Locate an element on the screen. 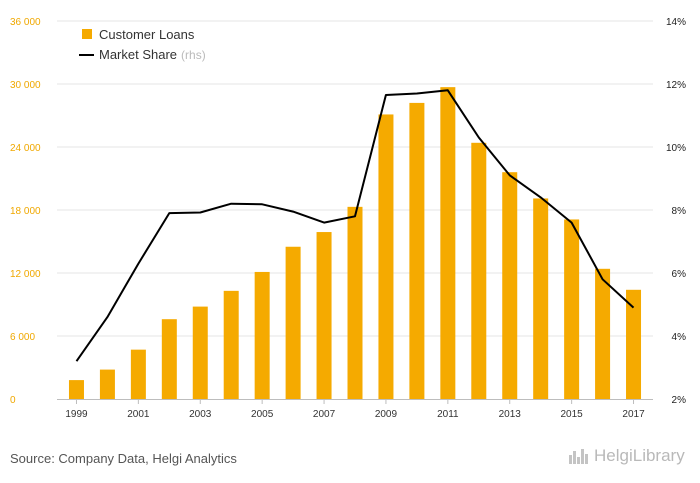 This screenshot has width=700, height=483. x-tick-label: 2011 is located at coordinates (448, 414).